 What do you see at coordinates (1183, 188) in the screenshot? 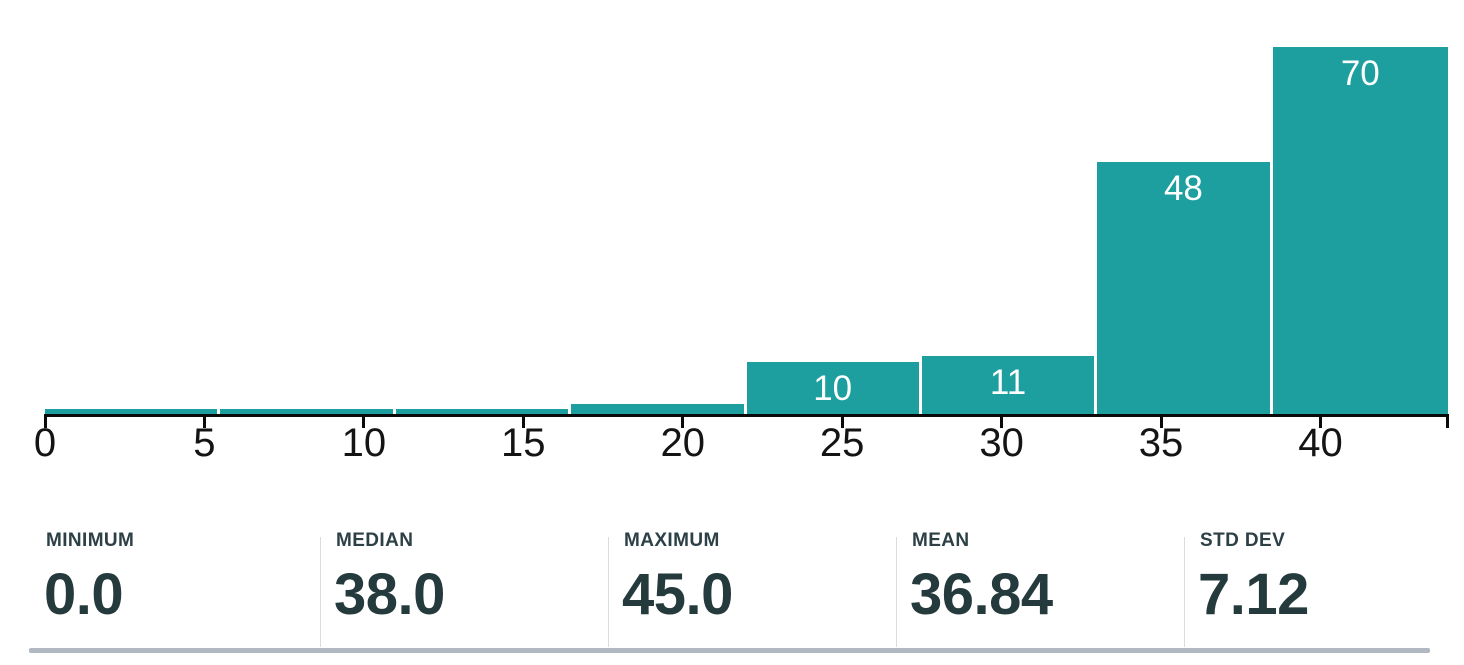
I see `bar-value-label: 48` at bounding box center [1183, 188].